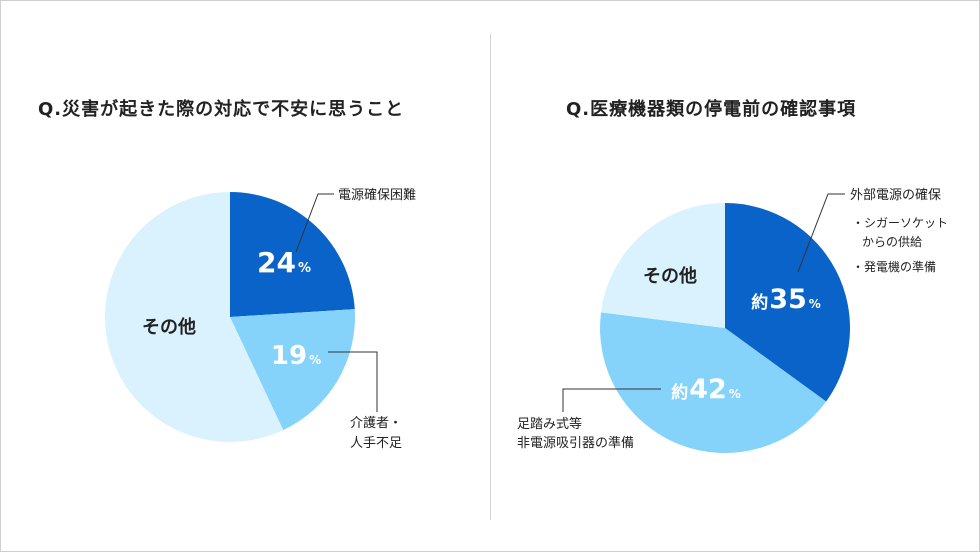 The width and height of the screenshot is (980, 552). What do you see at coordinates (575, 443) in the screenshot?
I see `slice-label-manual-suction-line2: 非電源吸引器の準備` at bounding box center [575, 443].